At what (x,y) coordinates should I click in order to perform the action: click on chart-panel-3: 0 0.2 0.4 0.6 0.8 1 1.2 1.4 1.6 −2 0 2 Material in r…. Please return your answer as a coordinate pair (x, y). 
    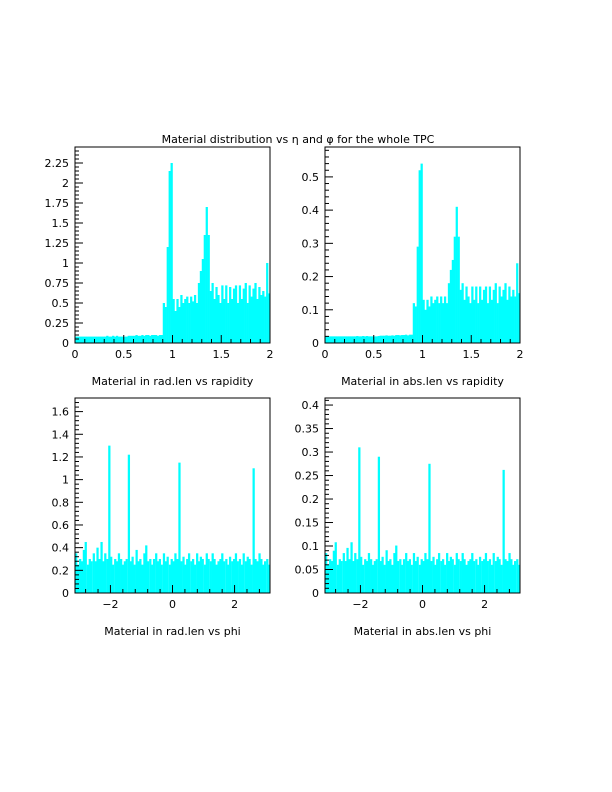
    Looking at the image, I should click on (161, 517).